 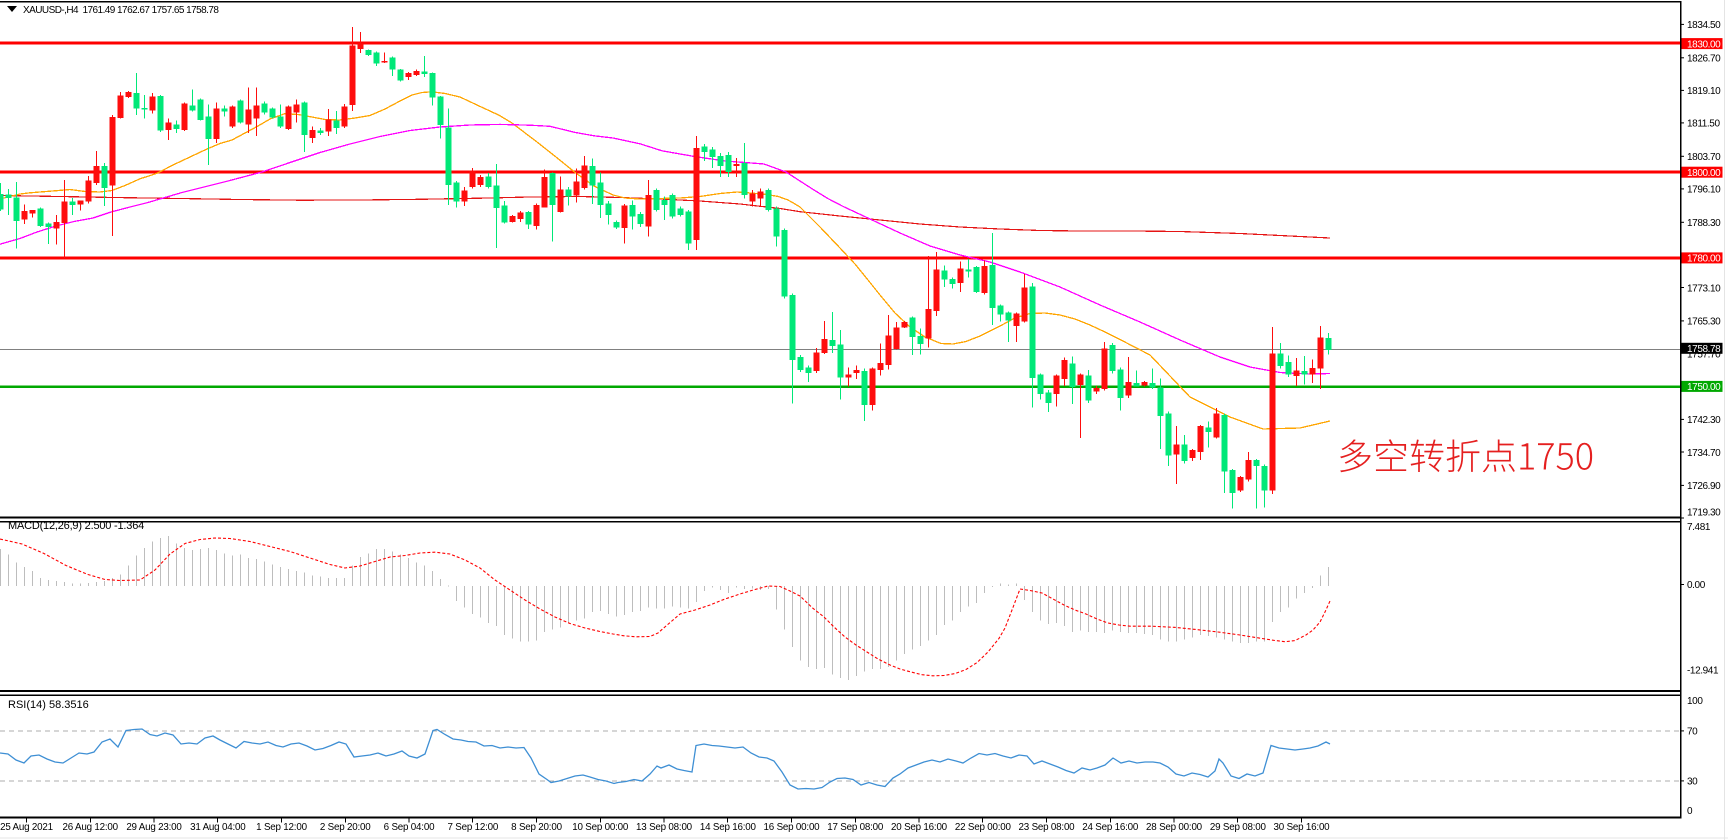 What do you see at coordinates (1704, 91) in the screenshot?
I see `svg-text: 1819.10` at bounding box center [1704, 91].